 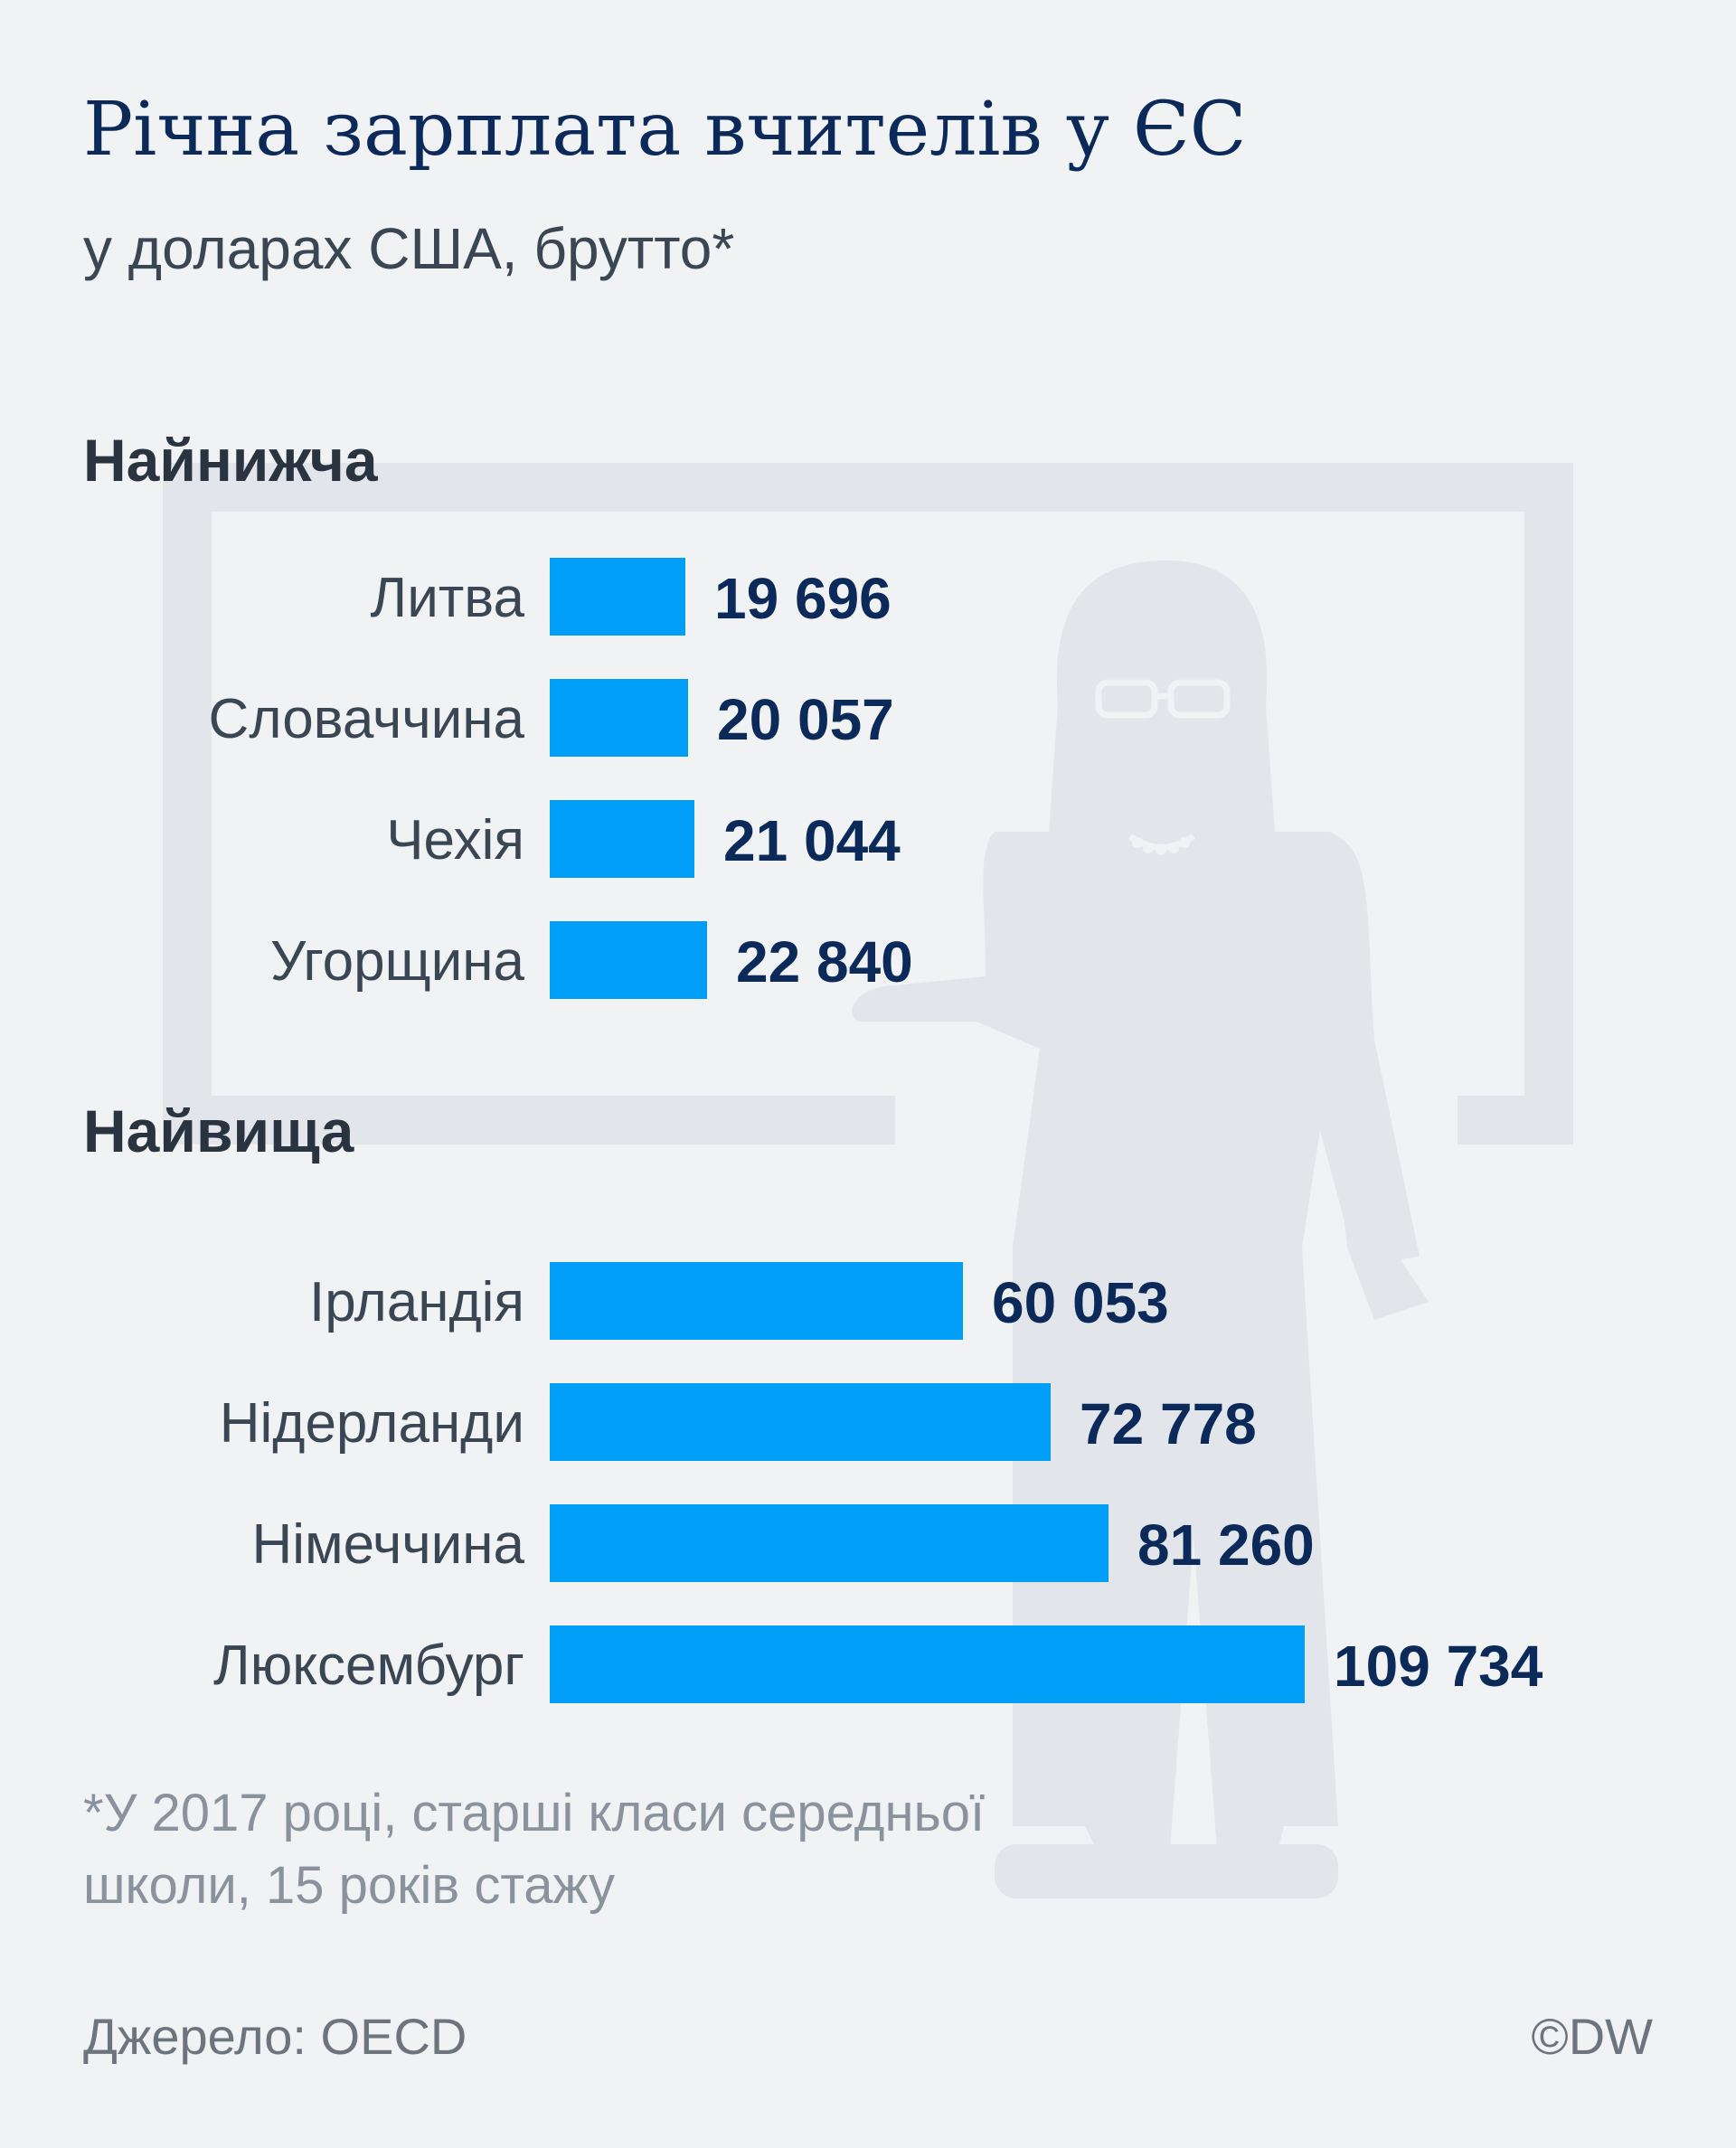 What do you see at coordinates (1081, 1303) in the screenshot?
I see `value-label: 60 053` at bounding box center [1081, 1303].